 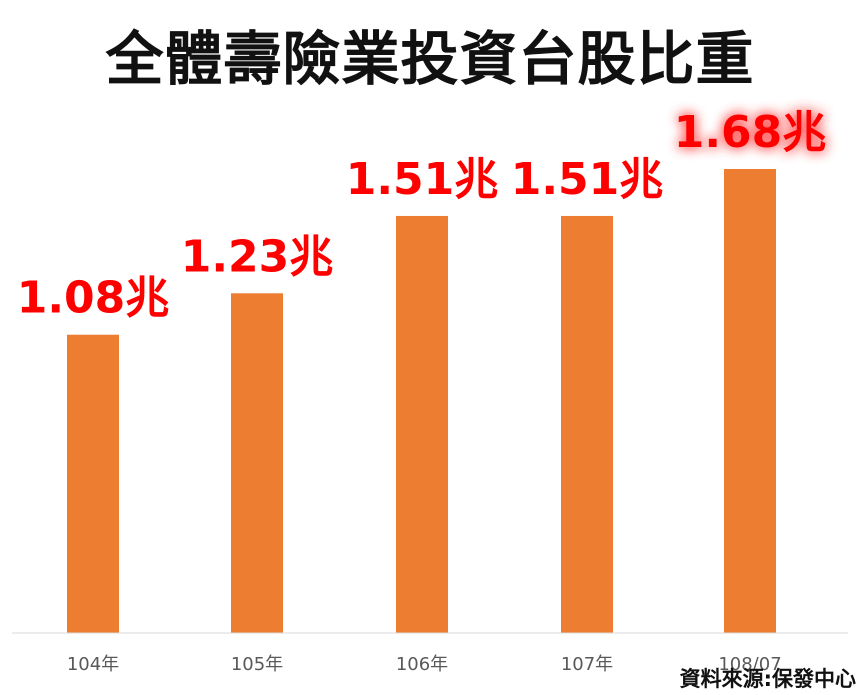 I want to click on x-tick-label-1: 105年, so click(x=257, y=664).